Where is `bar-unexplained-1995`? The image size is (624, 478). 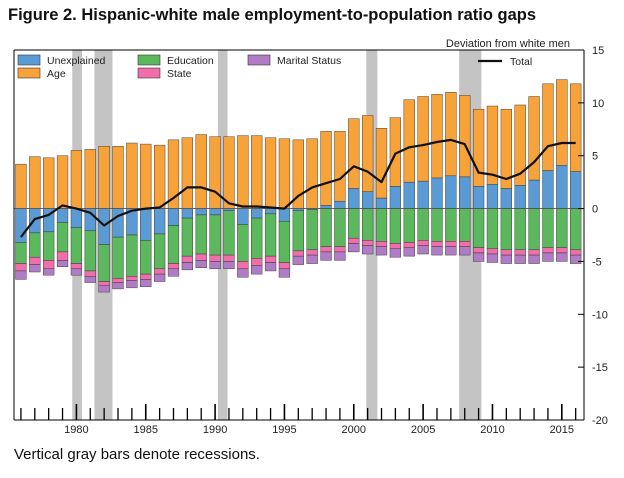
bar-unexplained-1995 is located at coordinates (284, 215).